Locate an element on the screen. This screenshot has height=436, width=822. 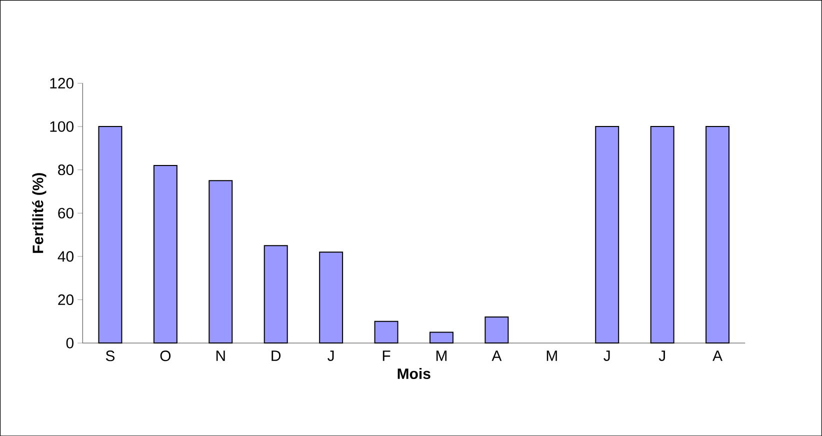
x-tick-label: N is located at coordinates (220, 355).